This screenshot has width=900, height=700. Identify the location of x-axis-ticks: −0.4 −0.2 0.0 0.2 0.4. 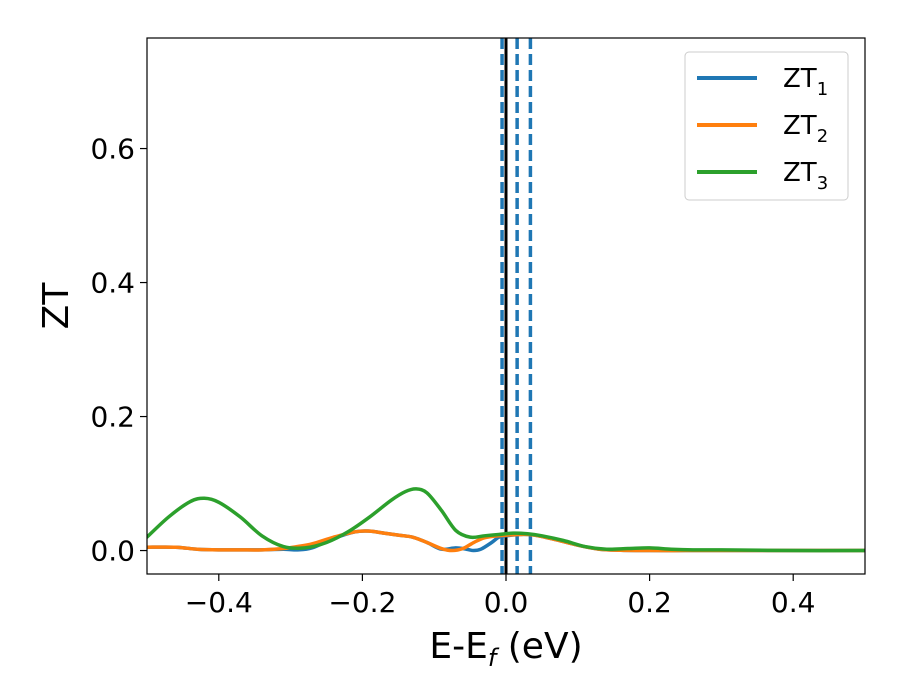
(500, 596).